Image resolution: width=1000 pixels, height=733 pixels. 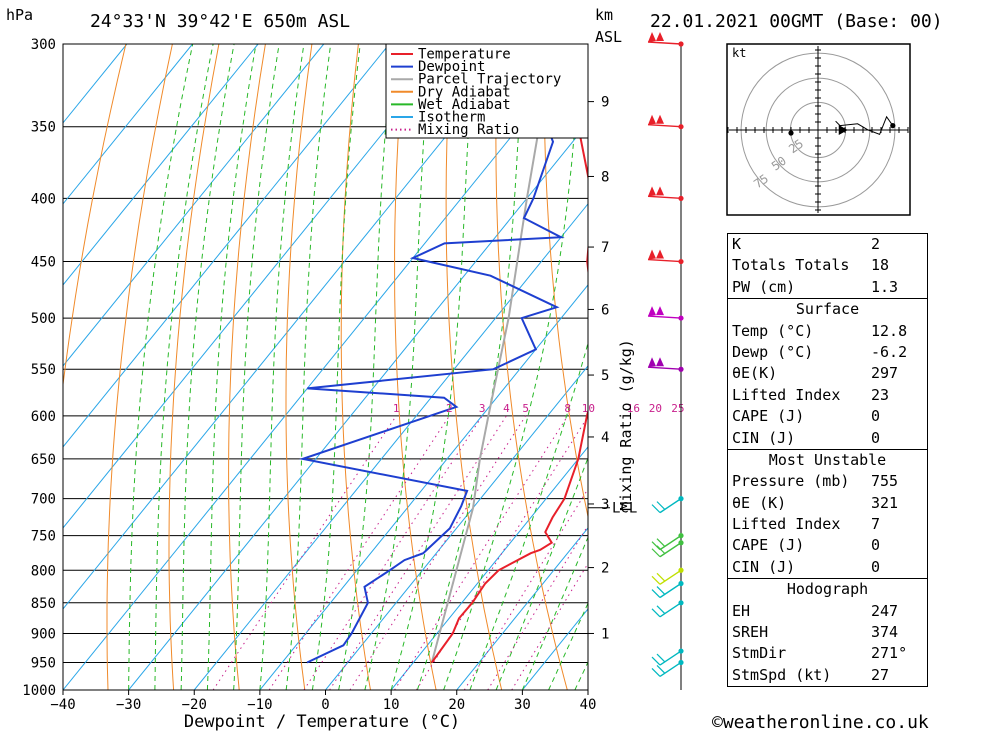 What do you see at coordinates (325, 705) in the screenshot?
I see `temp-tick-label: 0` at bounding box center [325, 705].